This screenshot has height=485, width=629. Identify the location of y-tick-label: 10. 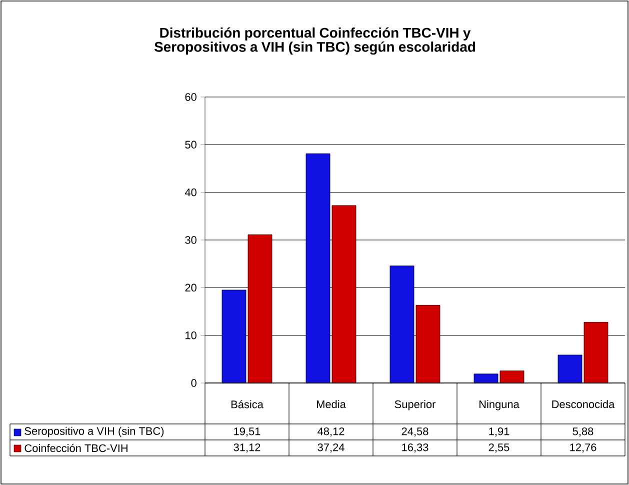
(191, 335).